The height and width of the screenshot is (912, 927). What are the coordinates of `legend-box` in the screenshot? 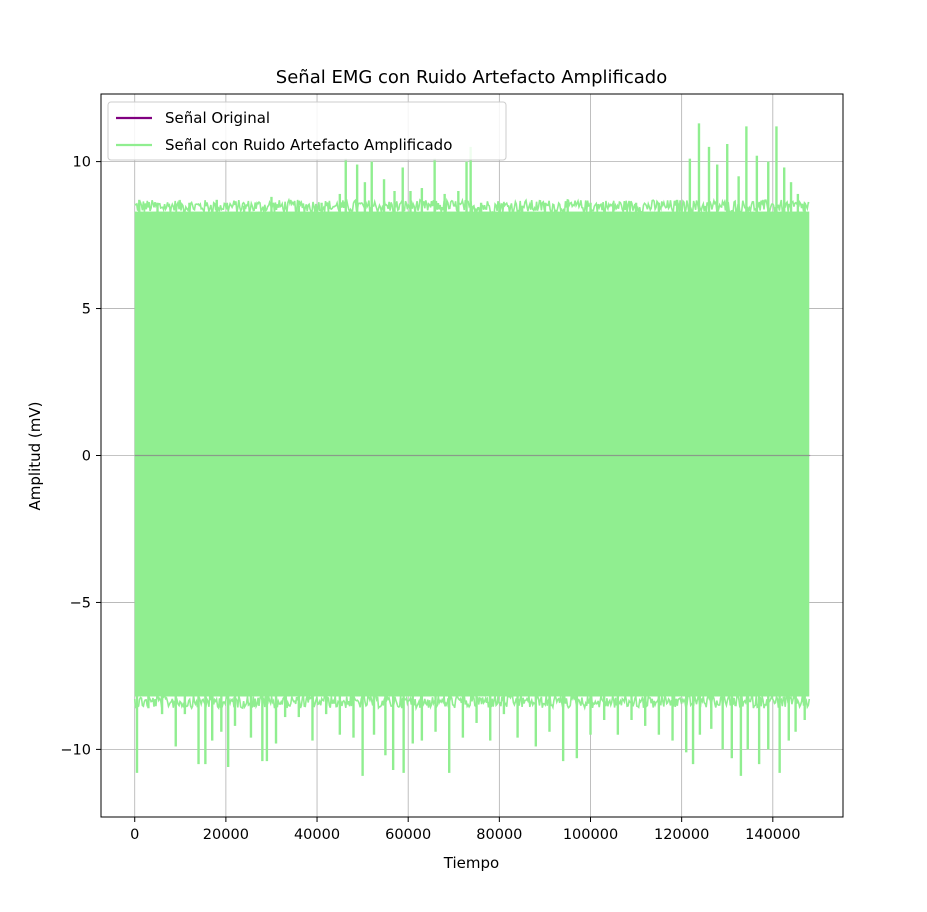 It's located at (307, 131).